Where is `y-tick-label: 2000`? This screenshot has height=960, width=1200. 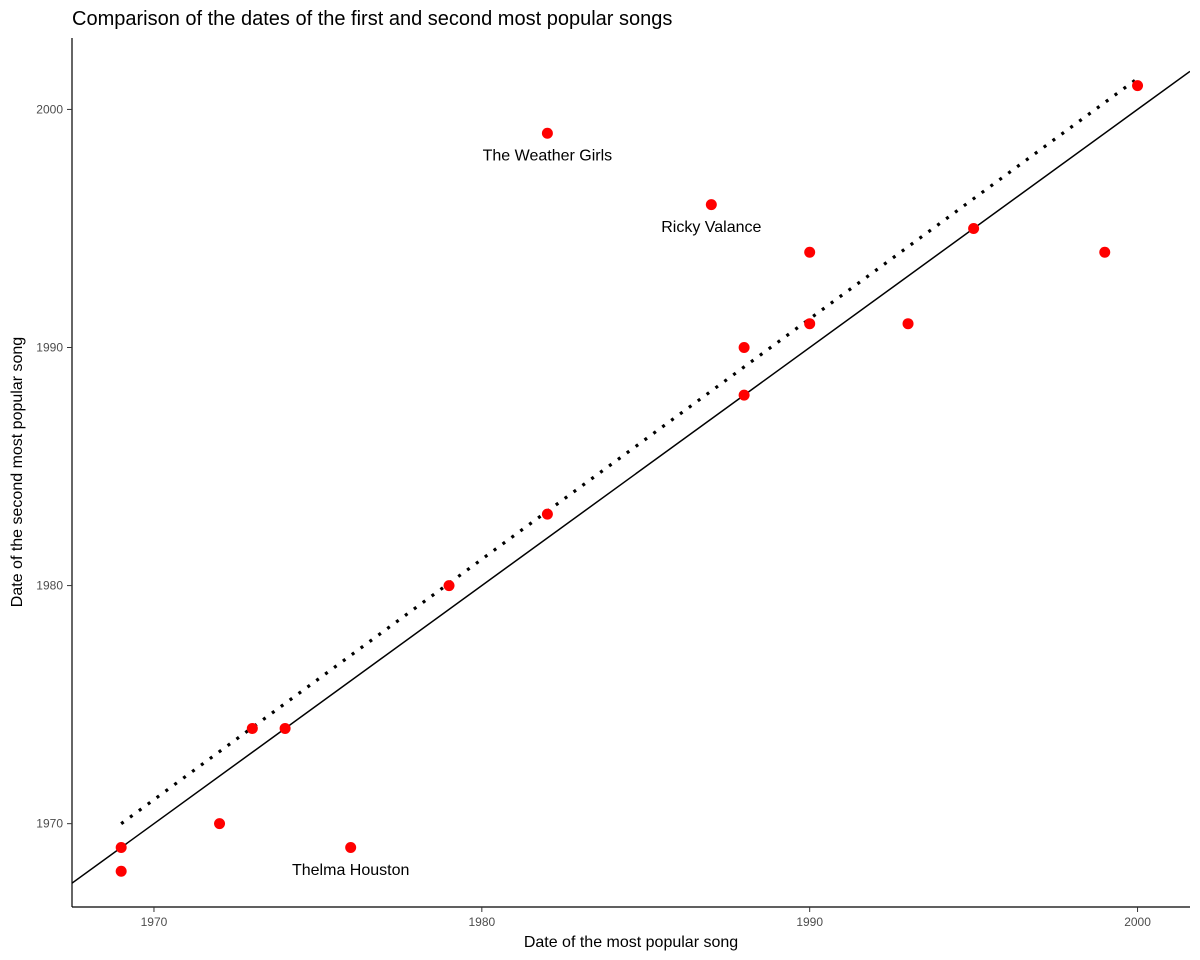 y-tick-label: 2000 is located at coordinates (49, 109).